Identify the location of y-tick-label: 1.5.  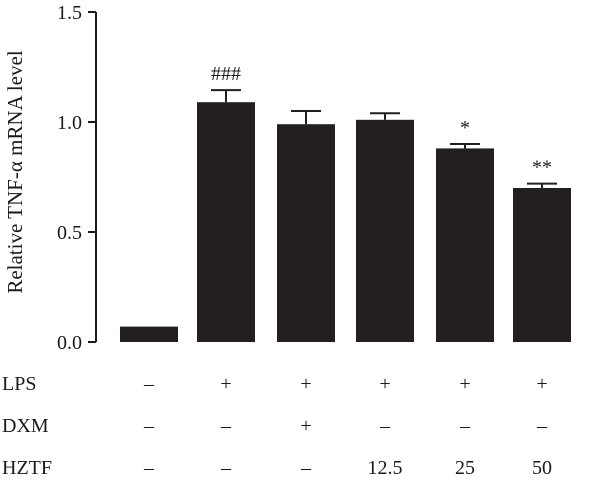
(69, 13).